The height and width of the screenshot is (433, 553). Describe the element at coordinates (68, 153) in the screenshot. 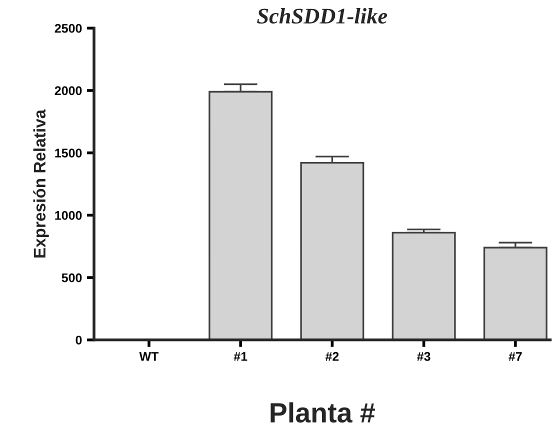

I see `y-tick-label: 1500` at that location.